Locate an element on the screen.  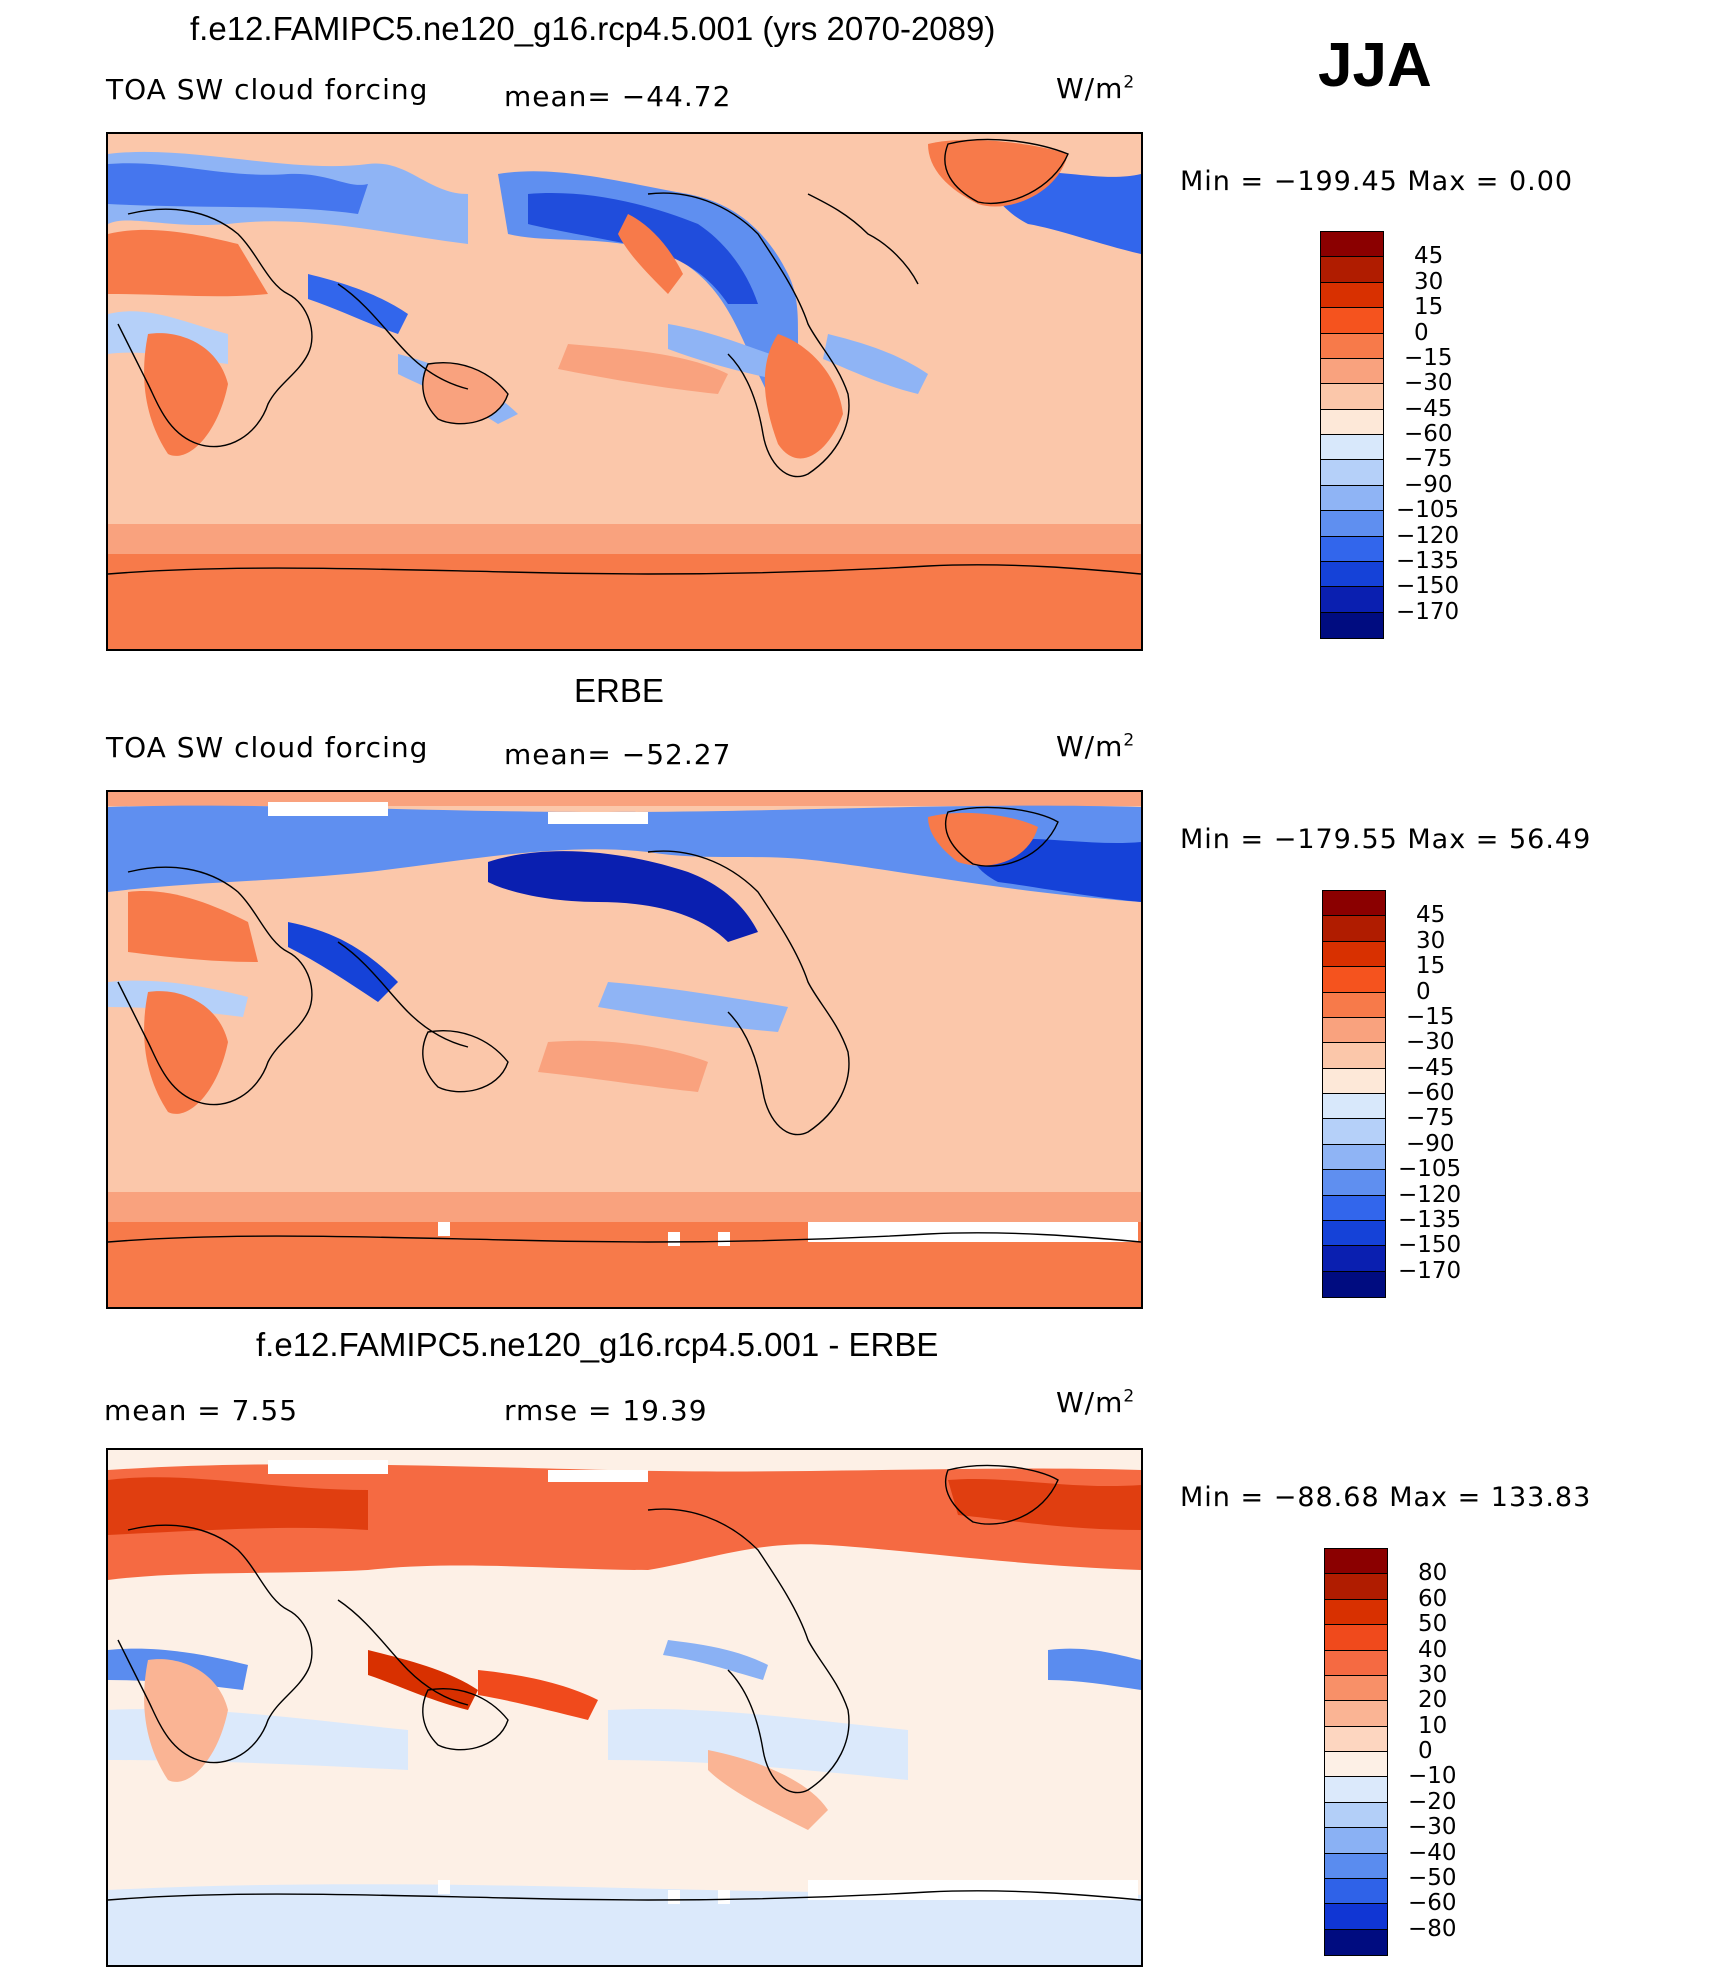
colorbar-tick-label: 50 is located at coordinates (1433, 1624).